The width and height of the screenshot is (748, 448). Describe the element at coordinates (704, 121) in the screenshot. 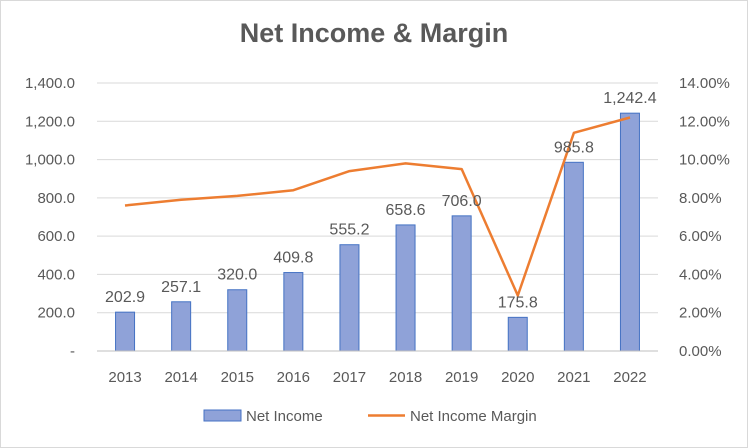

I see `y-right-tick-label: 12.00%` at that location.